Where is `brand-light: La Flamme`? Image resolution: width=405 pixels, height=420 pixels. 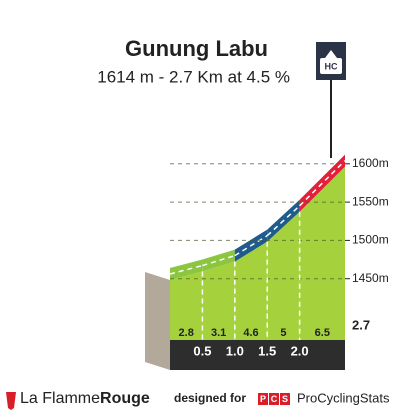
brand-light: La Flamme is located at coordinates (60, 398).